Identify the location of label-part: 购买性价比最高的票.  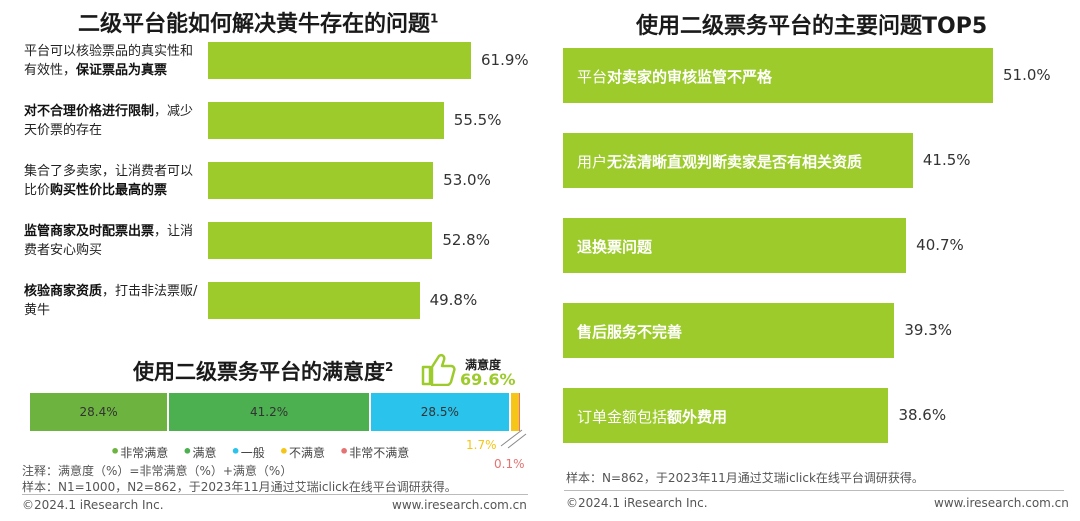
(109, 190).